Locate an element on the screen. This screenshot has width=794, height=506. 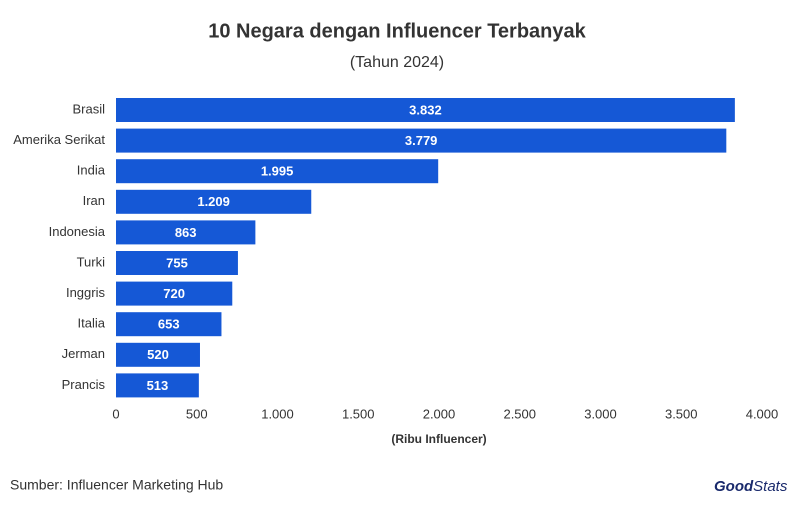
value-label: 3.832 is located at coordinates (425, 109).